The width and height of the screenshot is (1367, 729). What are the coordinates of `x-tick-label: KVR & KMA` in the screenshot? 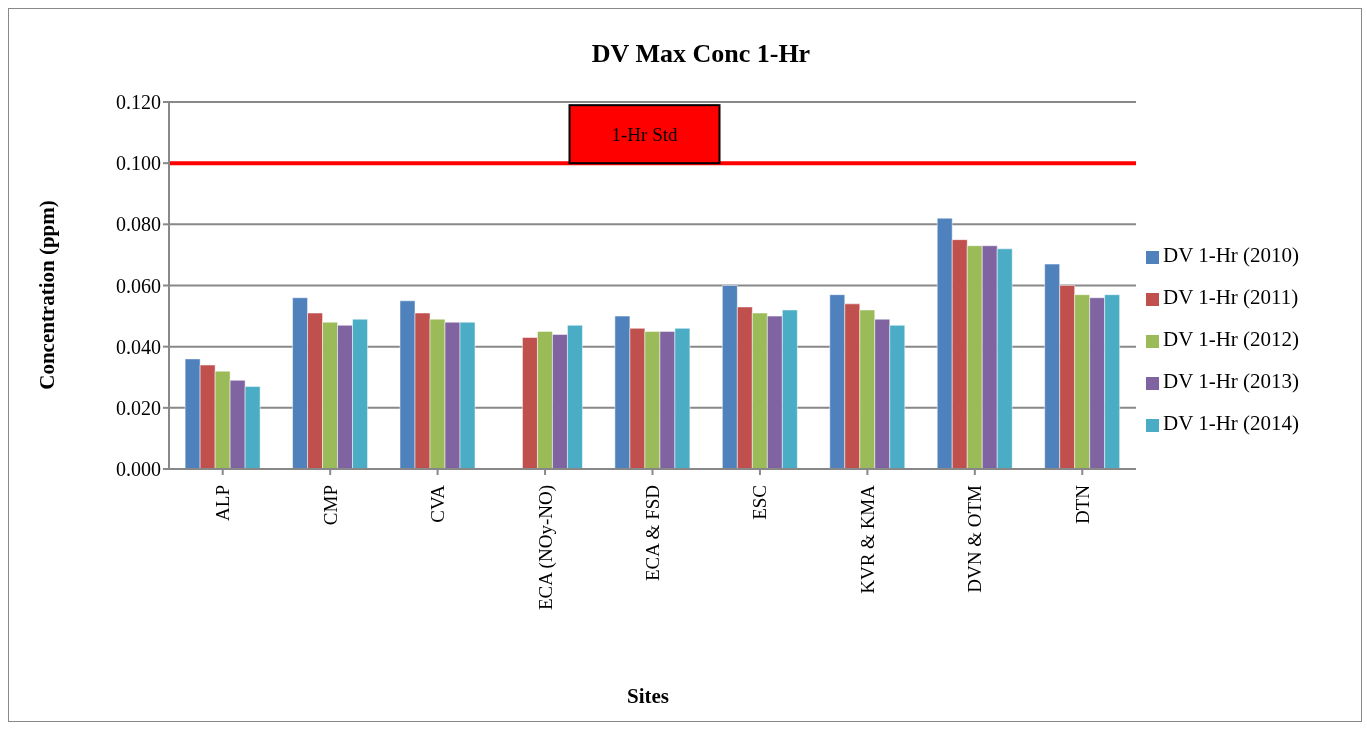 It's located at (867, 539).